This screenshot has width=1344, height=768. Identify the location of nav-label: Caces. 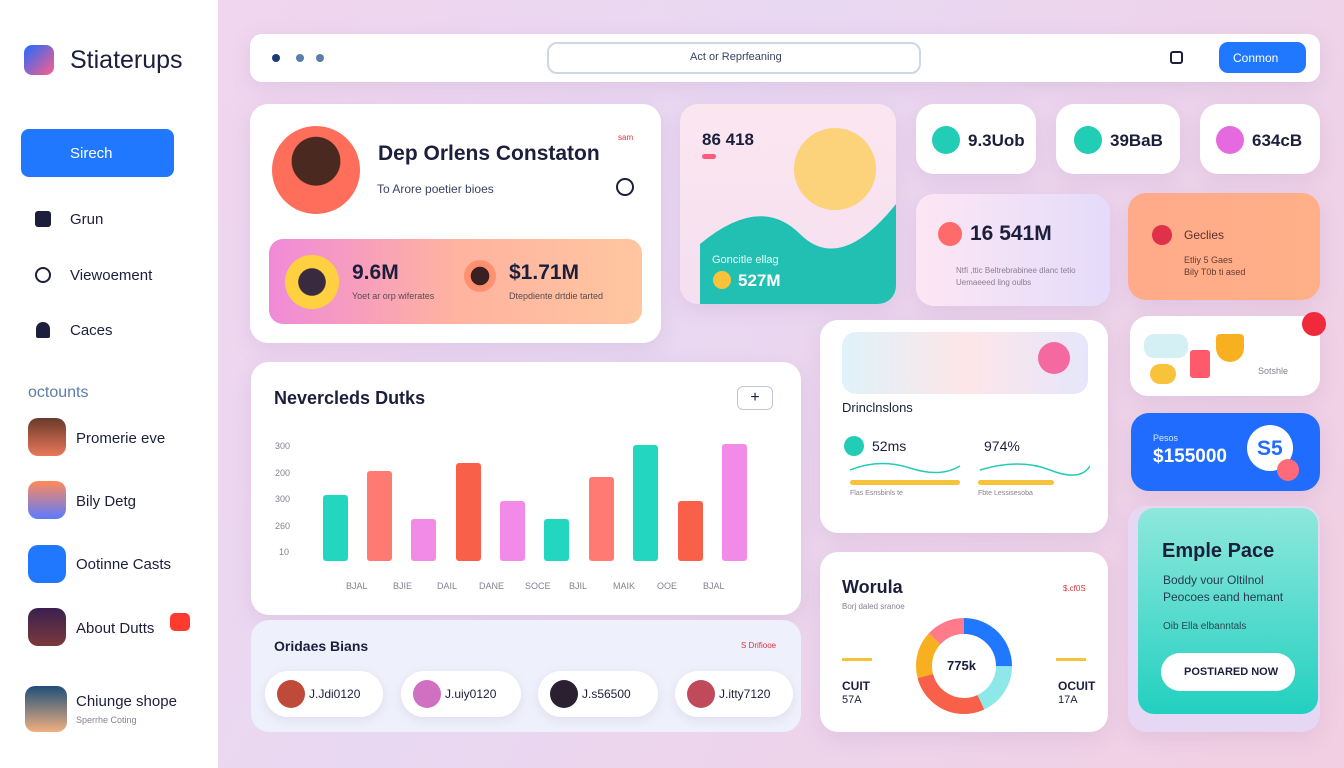
(91, 330).